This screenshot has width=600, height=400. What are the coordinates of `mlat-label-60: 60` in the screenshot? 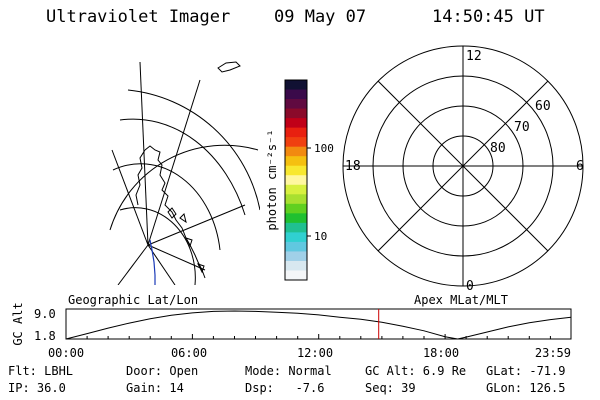 It's located at (543, 106).